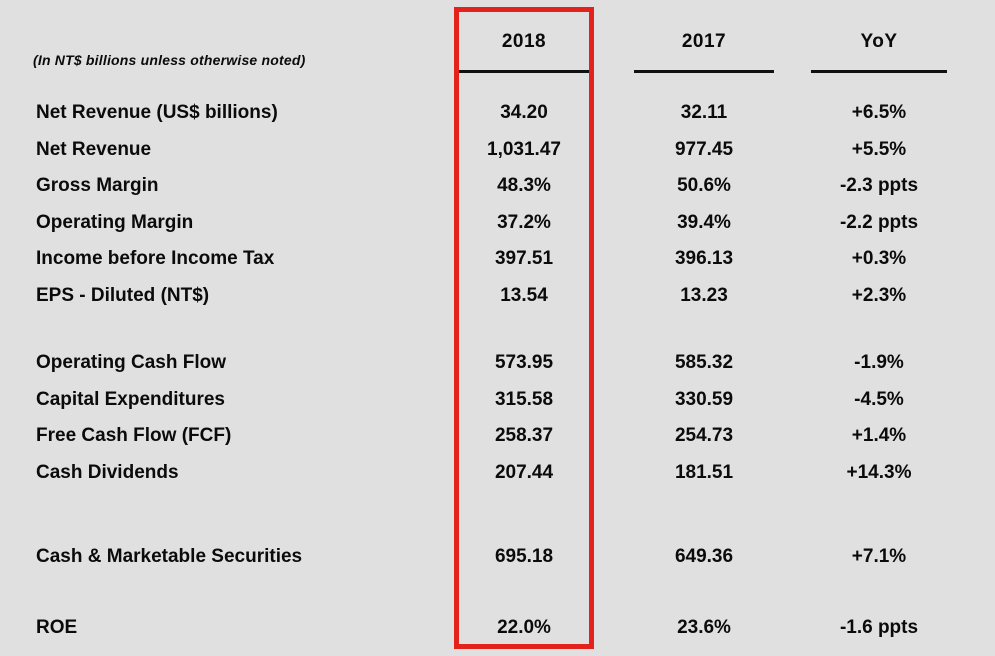  What do you see at coordinates (524, 41) in the screenshot?
I see `column-header-2018-label: 2018` at bounding box center [524, 41].